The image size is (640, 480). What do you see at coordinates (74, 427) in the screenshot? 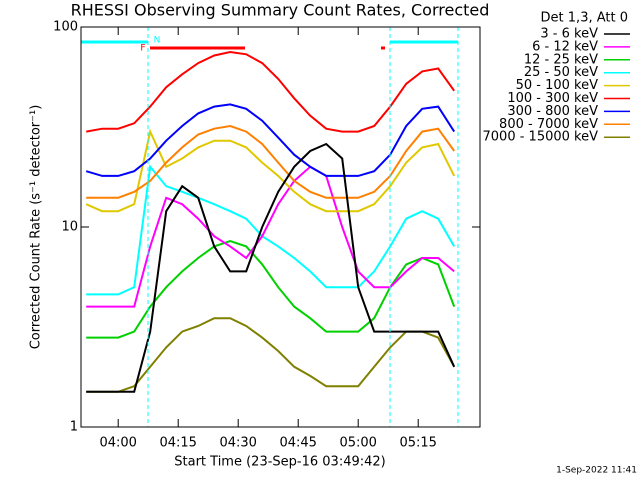
I see `y-tick-label: 1` at bounding box center [74, 427].